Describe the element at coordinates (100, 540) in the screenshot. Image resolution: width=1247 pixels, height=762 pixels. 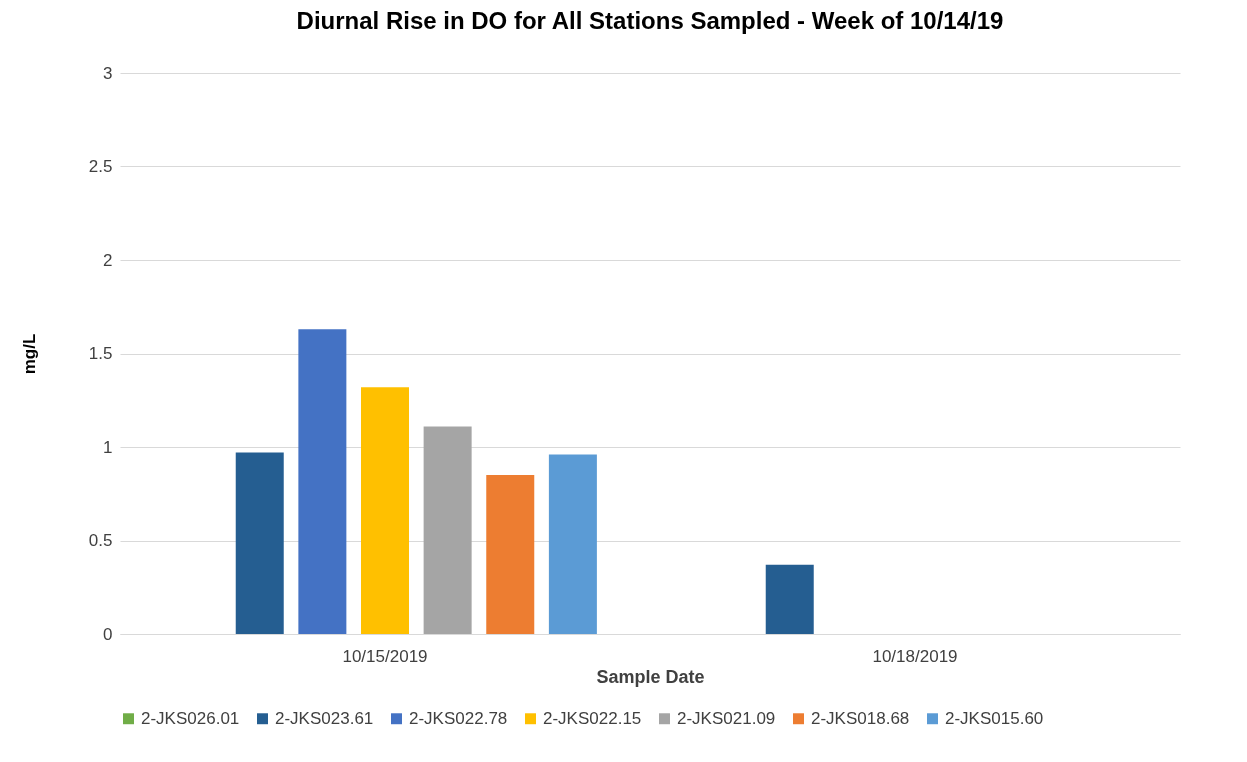
I see `y-tick-label: 0.5` at that location.